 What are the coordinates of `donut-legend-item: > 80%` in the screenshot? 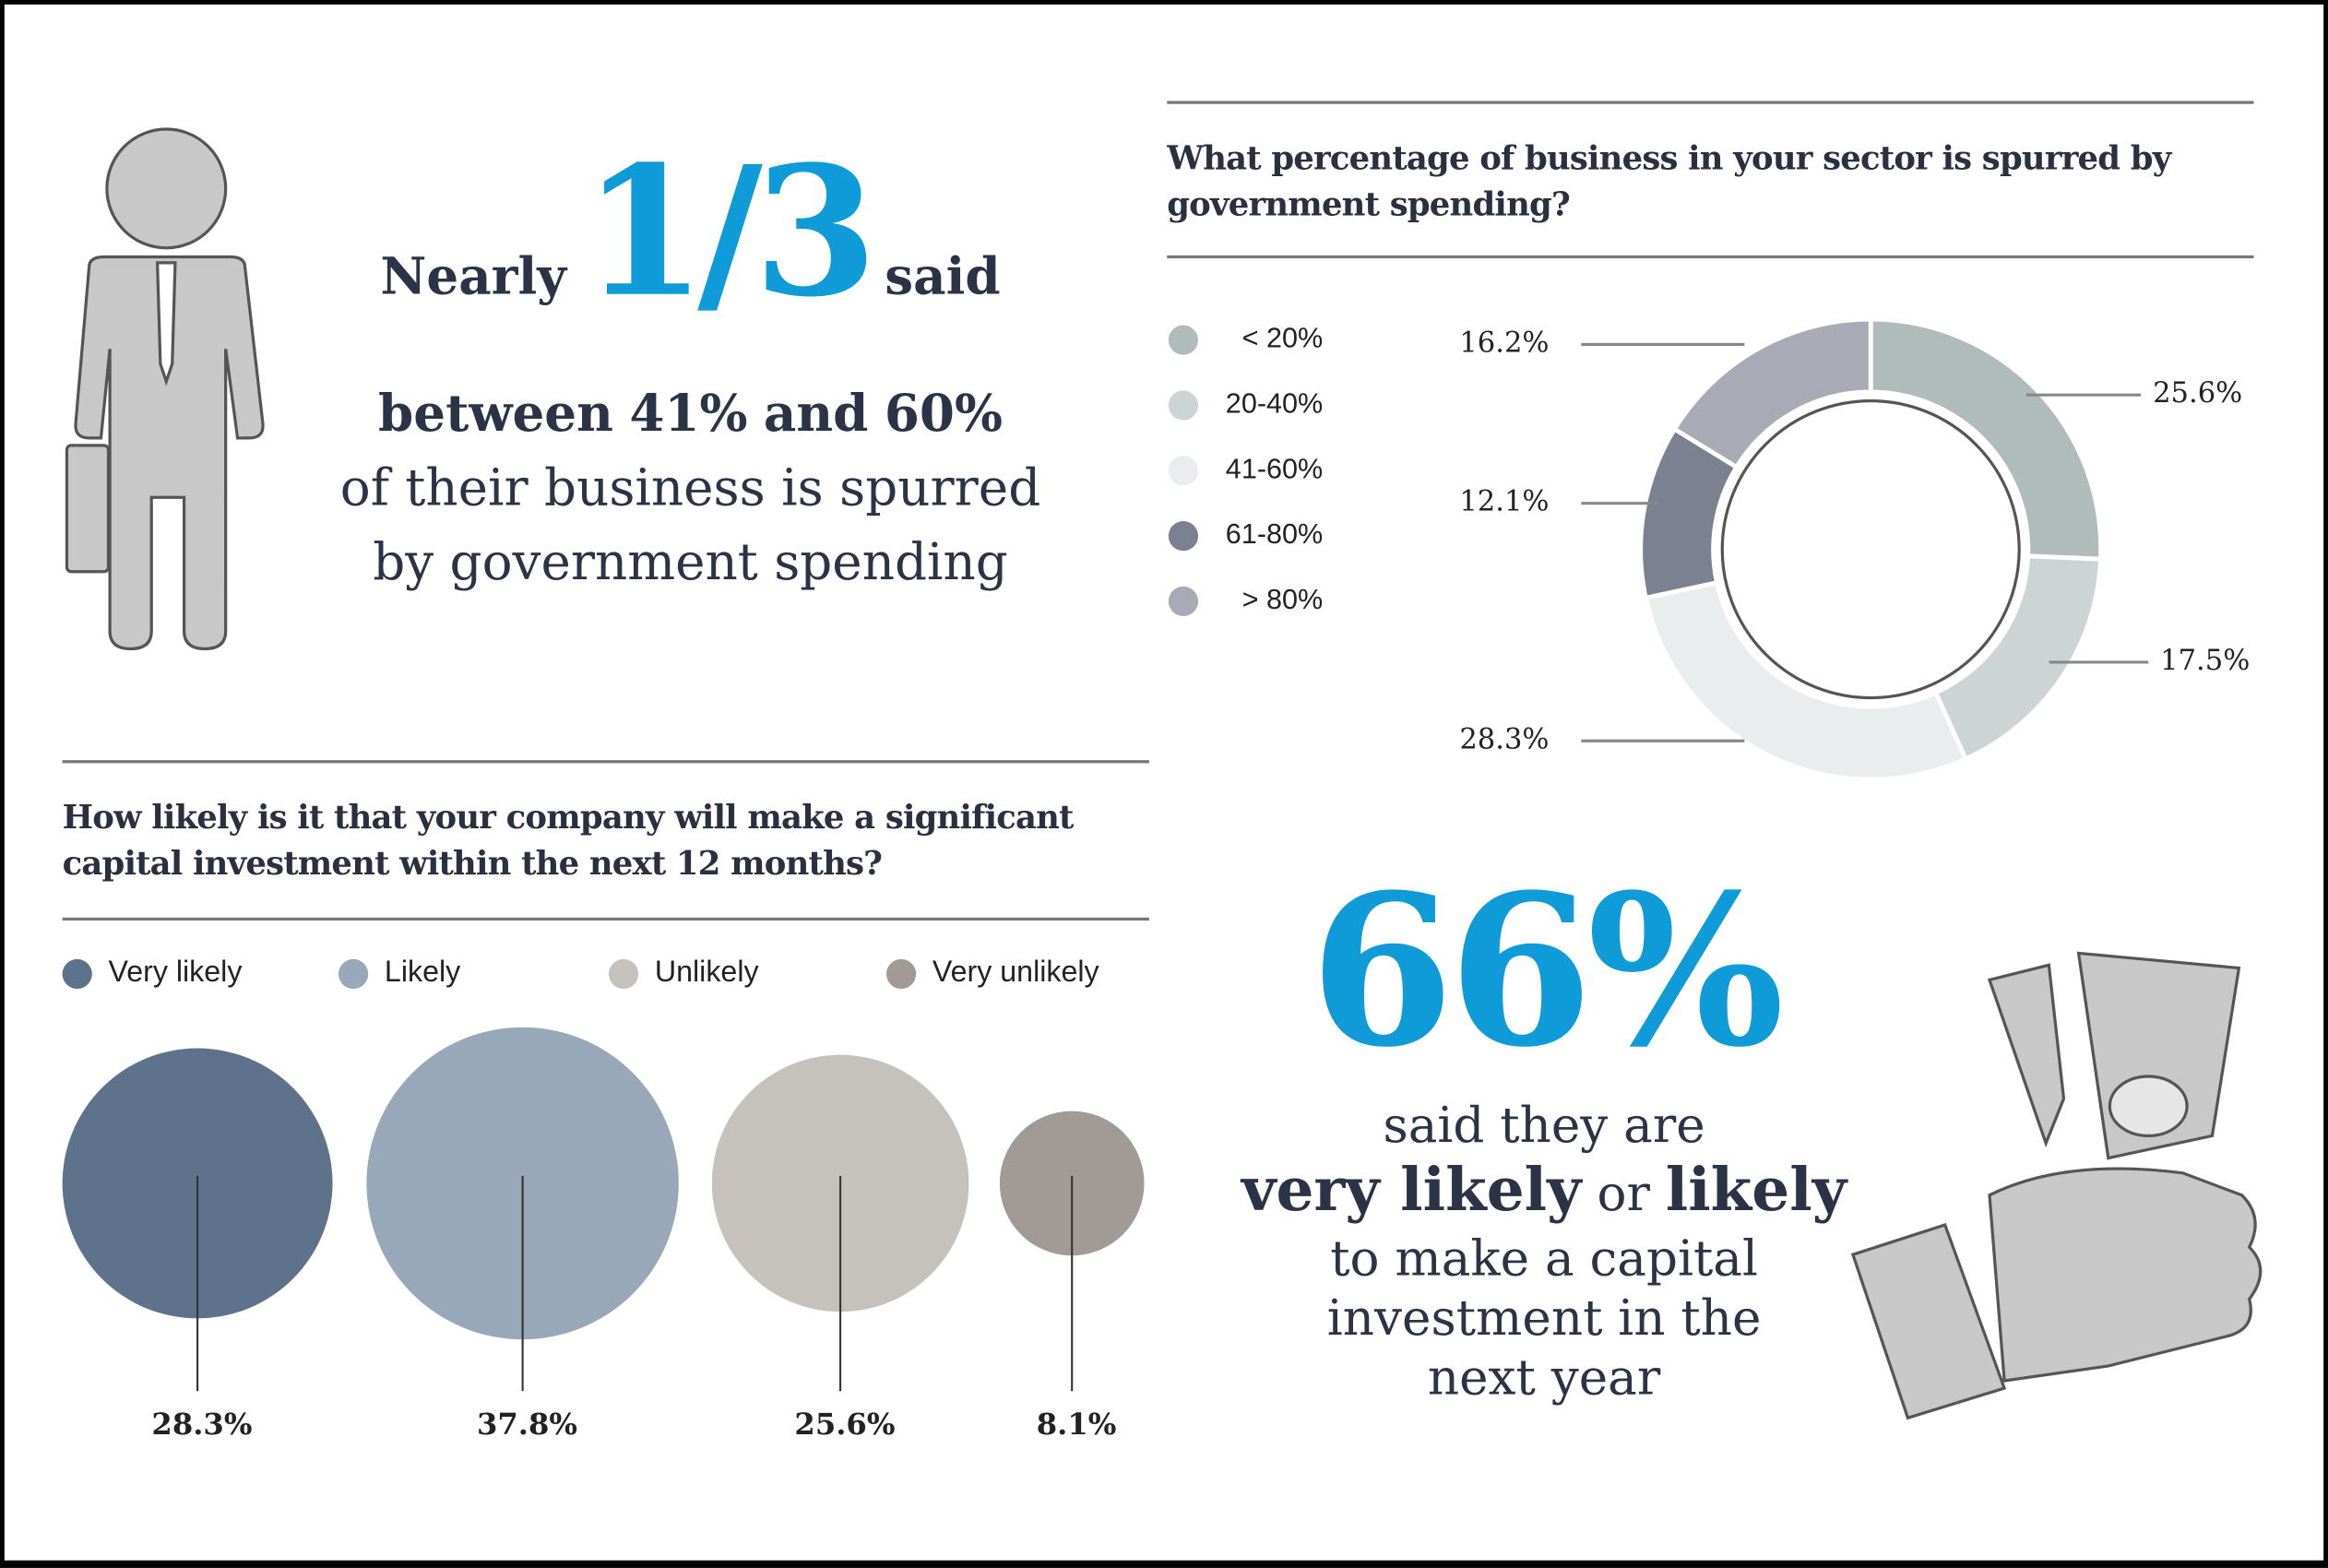 It's located at (1246, 601).